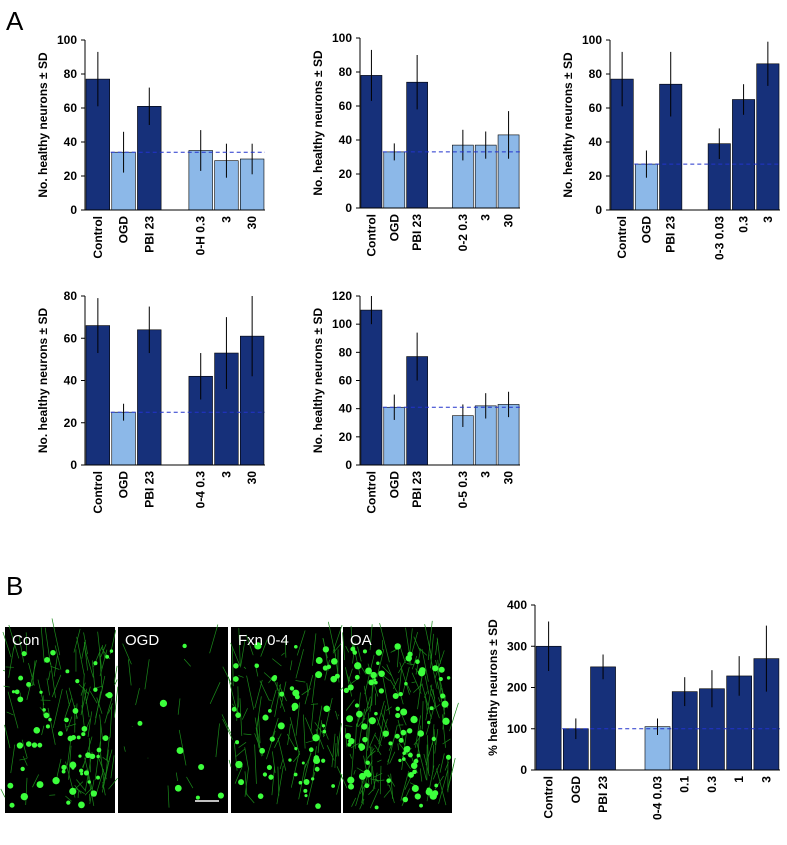 This screenshot has width=787, height=845. Describe the element at coordinates (739, 779) in the screenshot. I see `x-tick-label: 1` at that location.